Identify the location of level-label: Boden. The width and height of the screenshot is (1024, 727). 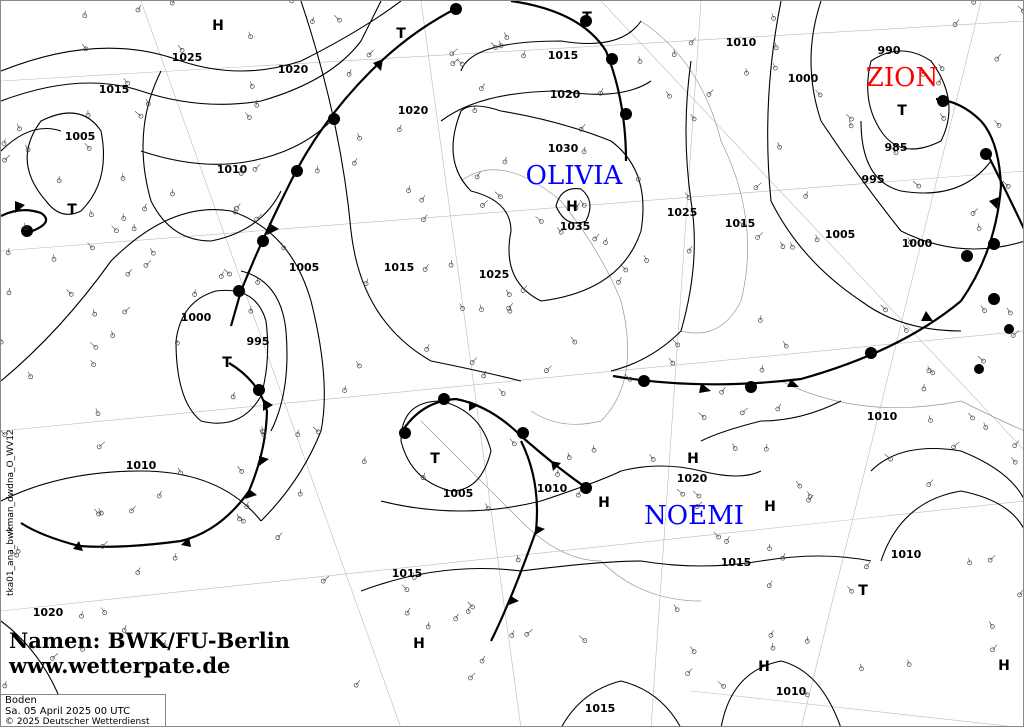
(21, 700).